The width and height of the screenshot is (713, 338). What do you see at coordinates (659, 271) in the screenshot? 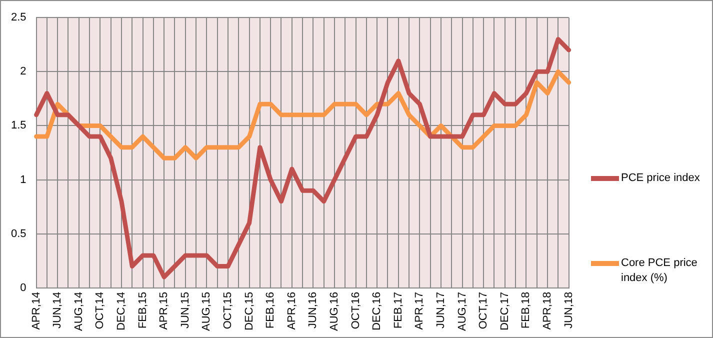
I see `legend-label: Core PCE price index (%)` at bounding box center [659, 271].